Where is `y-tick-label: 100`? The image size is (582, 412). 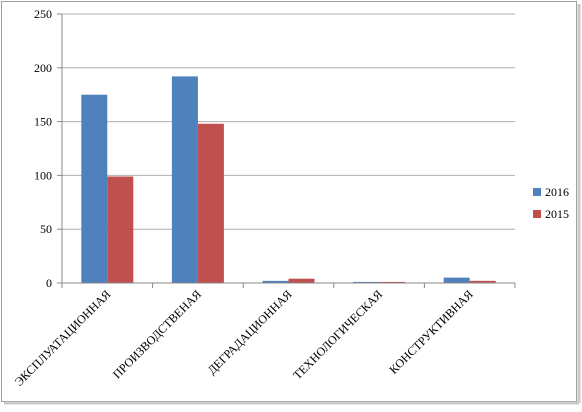 y-tick-label: 100 is located at coordinates (43, 175).